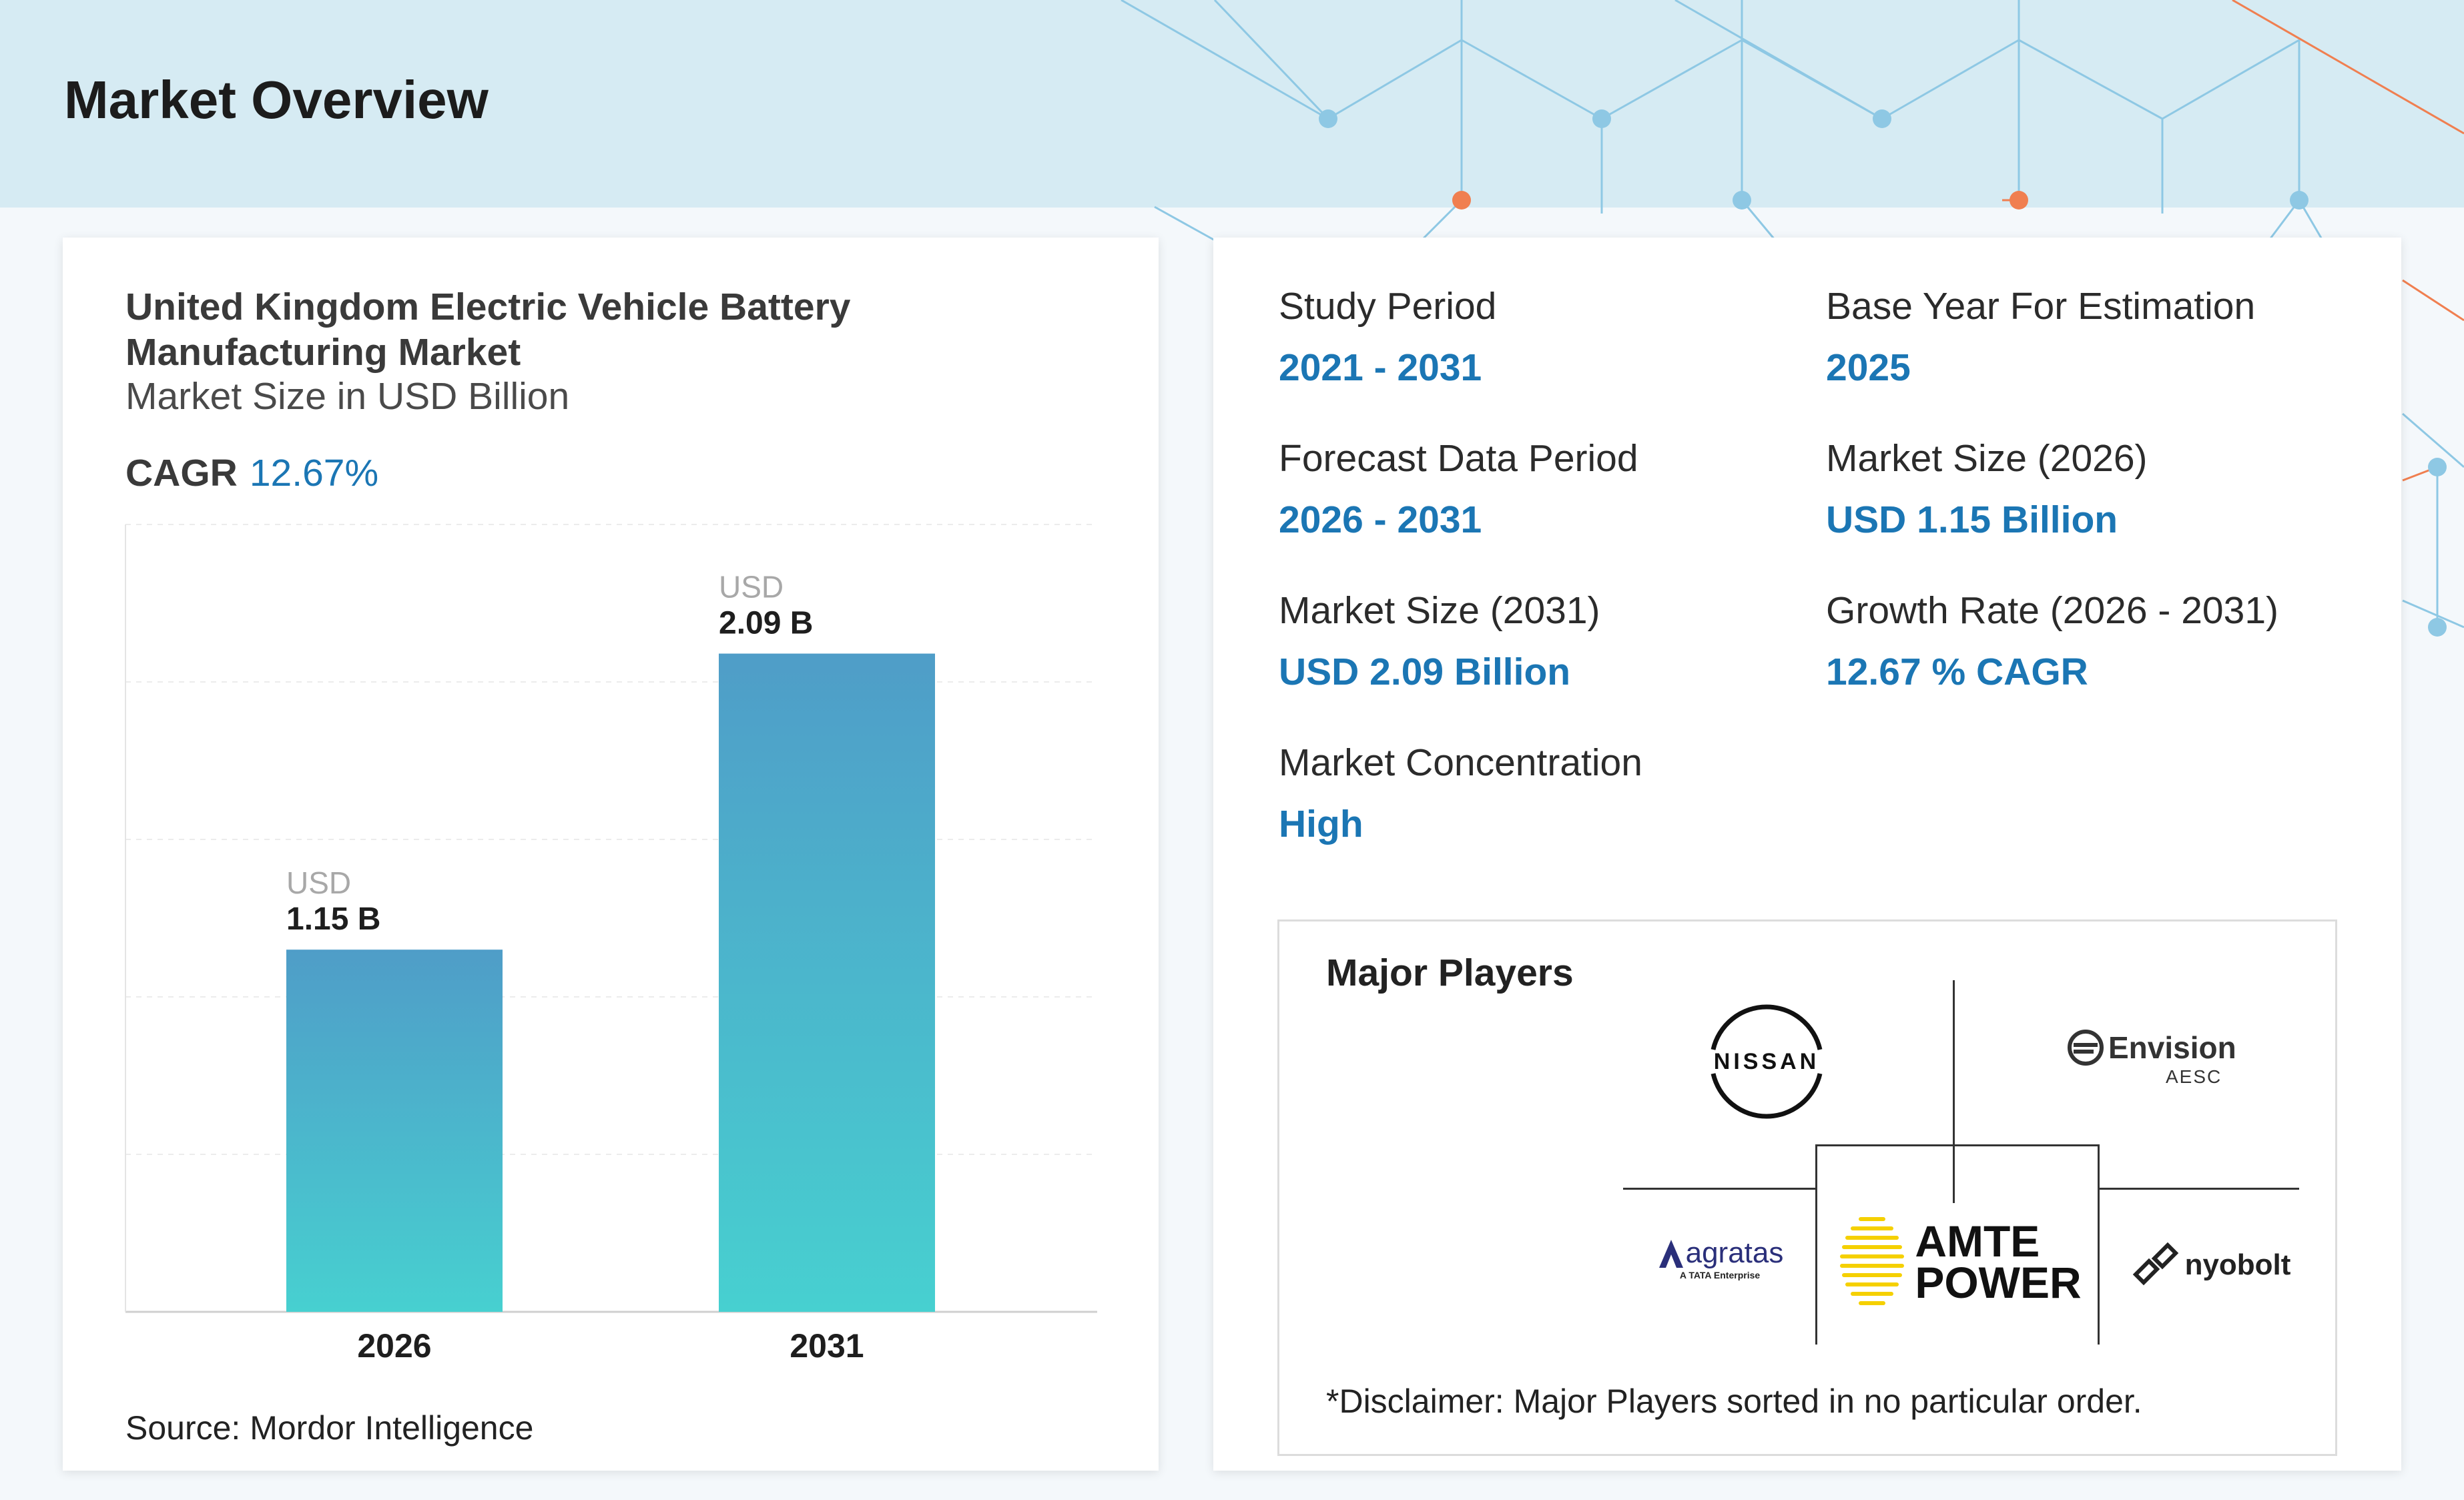 The height and width of the screenshot is (1500, 2464). I want to click on bar-value-label: 2.09 B, so click(766, 623).